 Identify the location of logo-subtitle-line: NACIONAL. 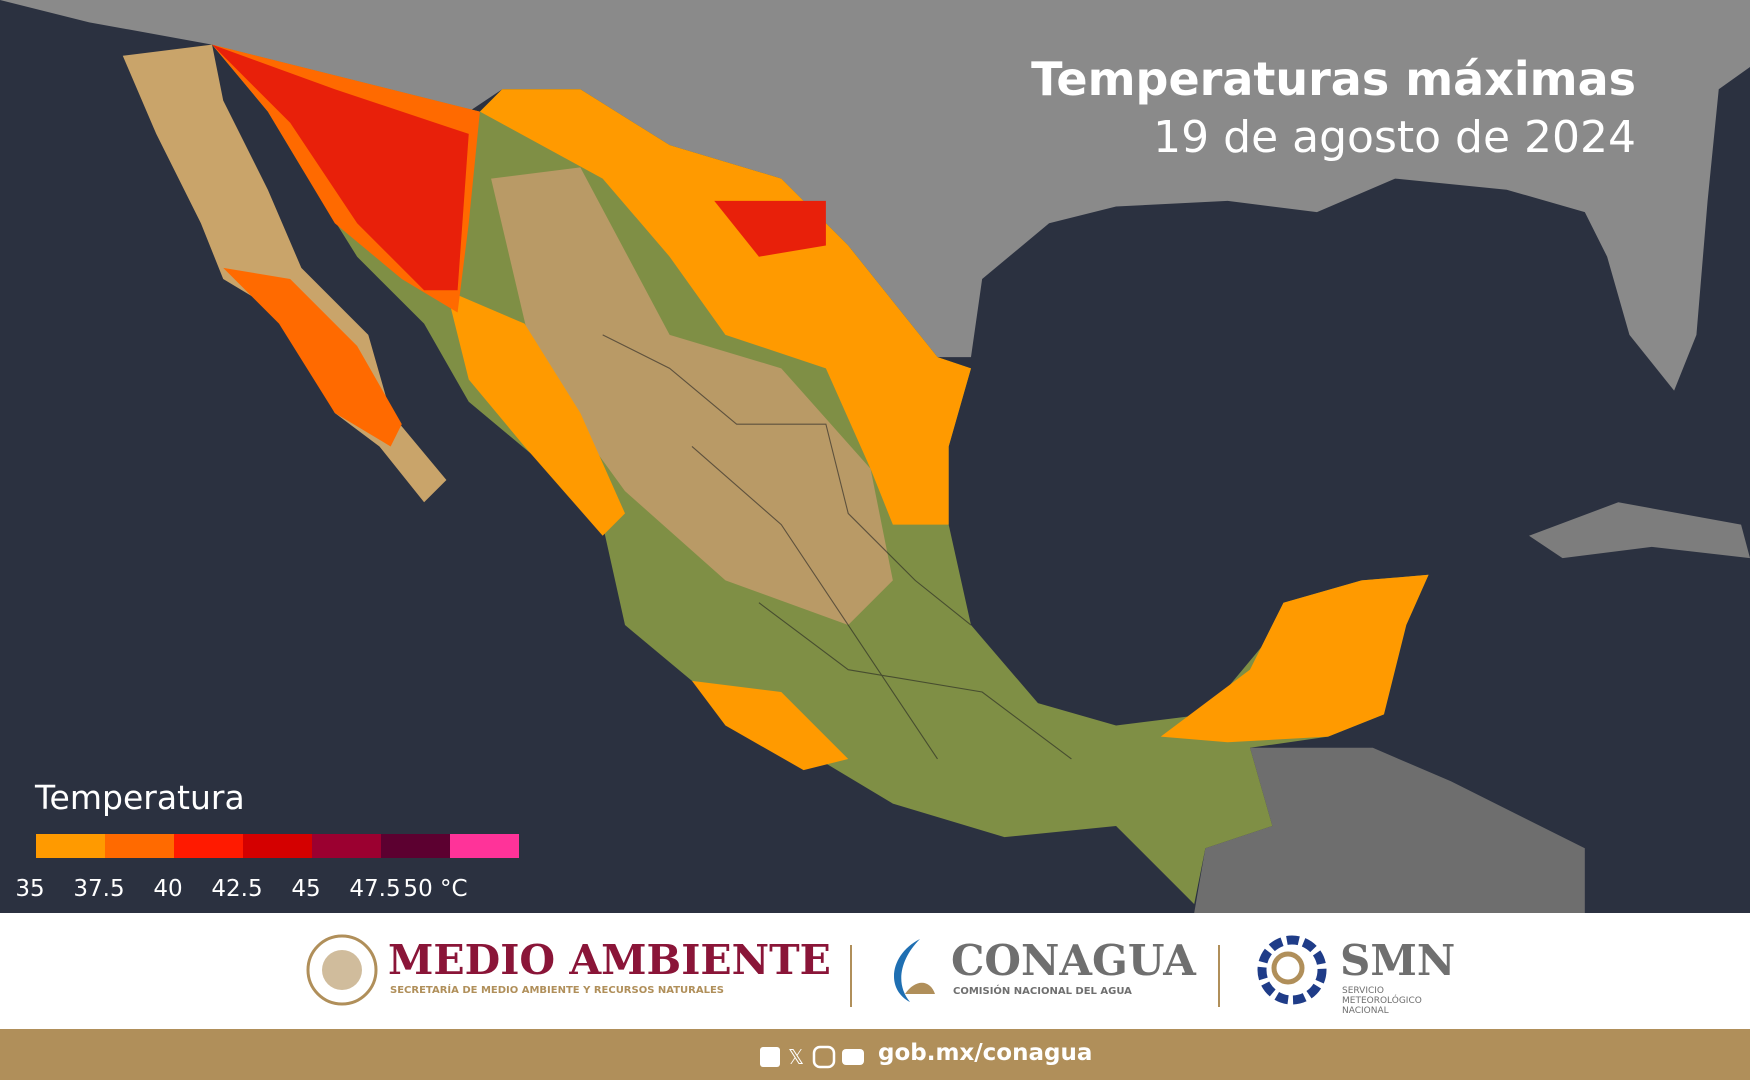
(1365, 1011).